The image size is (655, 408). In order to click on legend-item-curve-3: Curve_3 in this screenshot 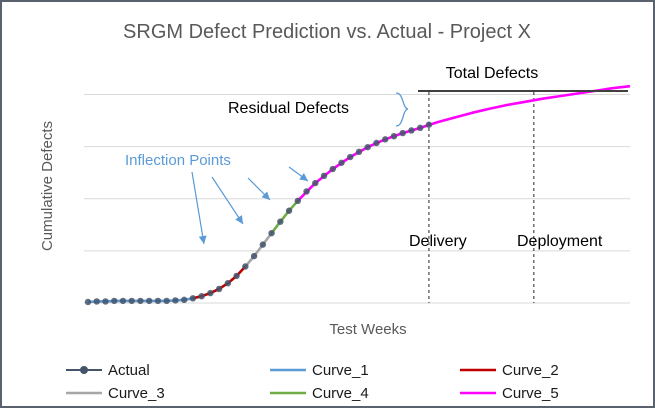, I will do `click(115, 393)`.